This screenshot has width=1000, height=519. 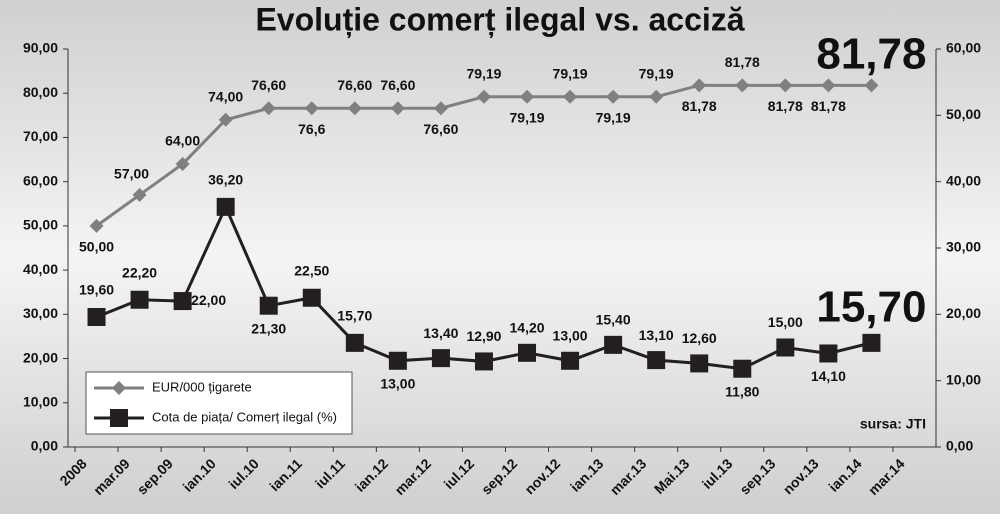 I want to click on value-label: 13,40, so click(x=440, y=333).